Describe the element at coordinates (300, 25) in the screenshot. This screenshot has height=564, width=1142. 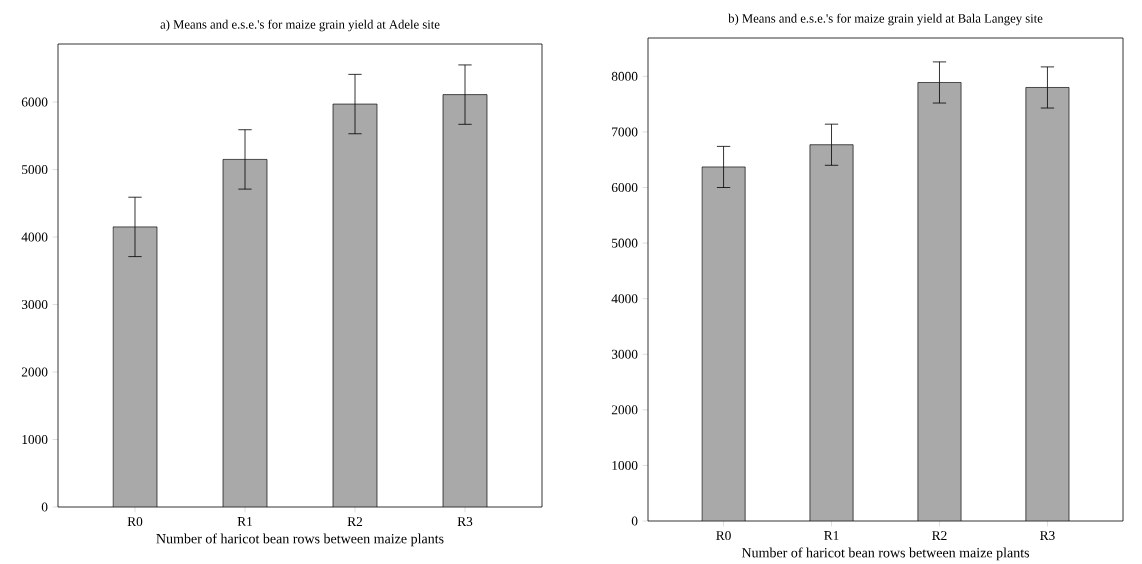
I see `chart-title: a) Means and e.s.e.'s for maize grain yield at Adele site` at that location.